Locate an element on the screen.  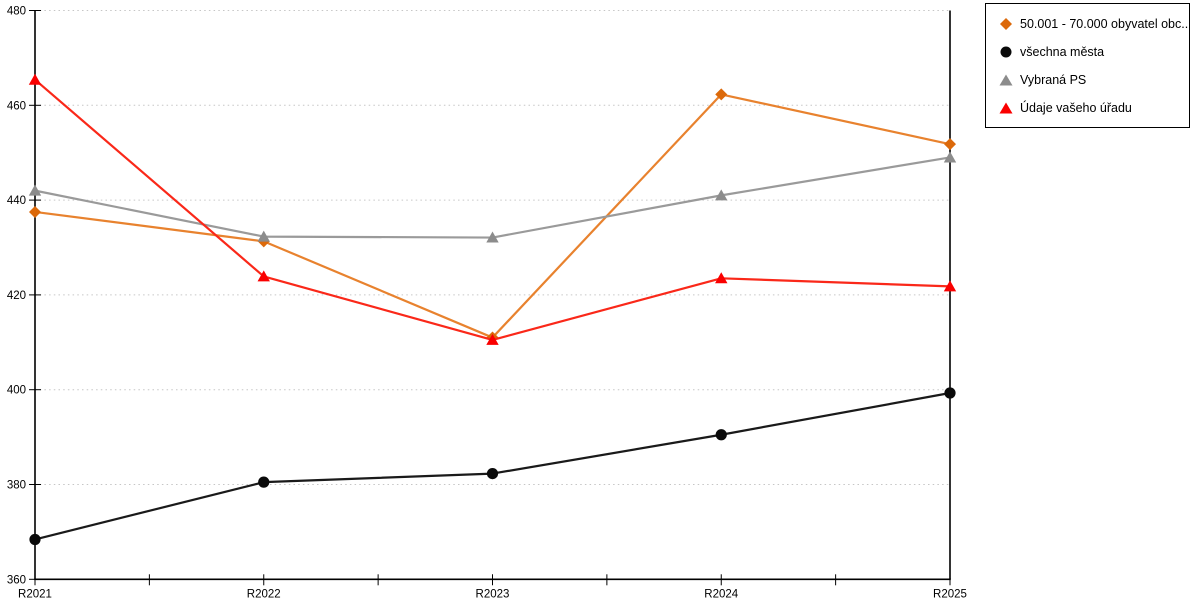
legend-label-2: Vybraná PS is located at coordinates (1053, 80).